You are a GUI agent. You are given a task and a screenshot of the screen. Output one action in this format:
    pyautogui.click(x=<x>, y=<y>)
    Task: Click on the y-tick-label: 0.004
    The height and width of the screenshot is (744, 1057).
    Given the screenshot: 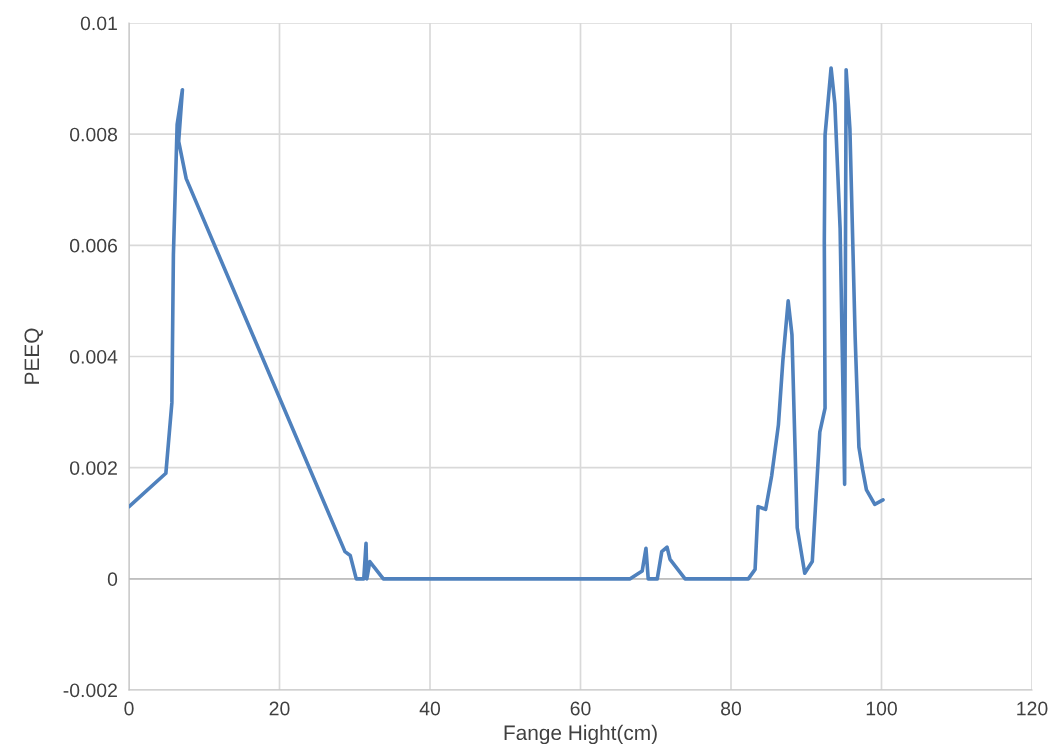 What is the action you would take?
    pyautogui.click(x=93, y=356)
    